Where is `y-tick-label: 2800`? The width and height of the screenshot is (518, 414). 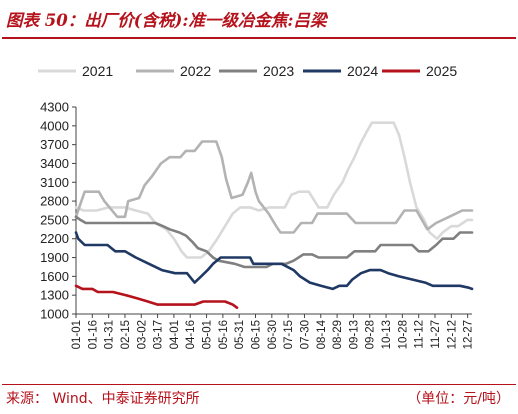 y-tick-label: 2800 is located at coordinates (54, 201).